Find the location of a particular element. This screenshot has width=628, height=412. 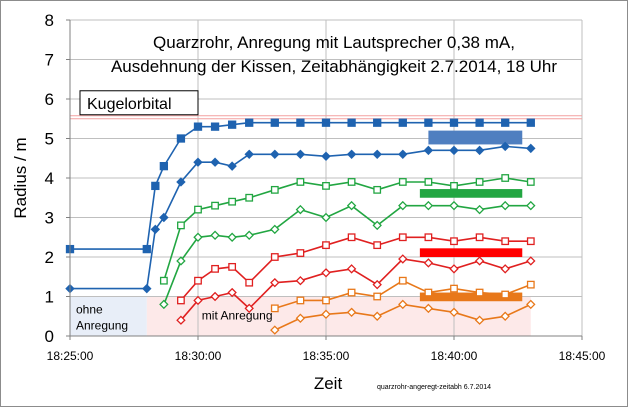

y-axis-label: Radius / m is located at coordinates (20, 177).